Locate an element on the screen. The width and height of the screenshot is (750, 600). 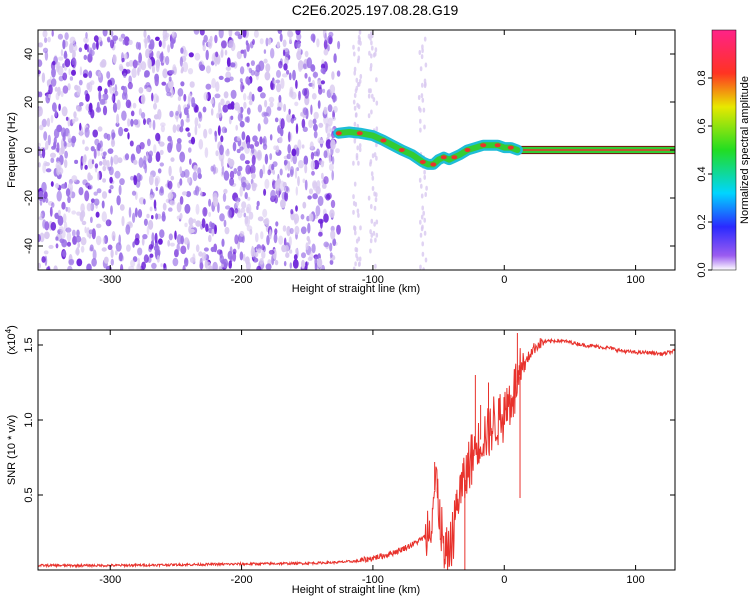
colorbar-gradient is located at coordinates (724, 150).